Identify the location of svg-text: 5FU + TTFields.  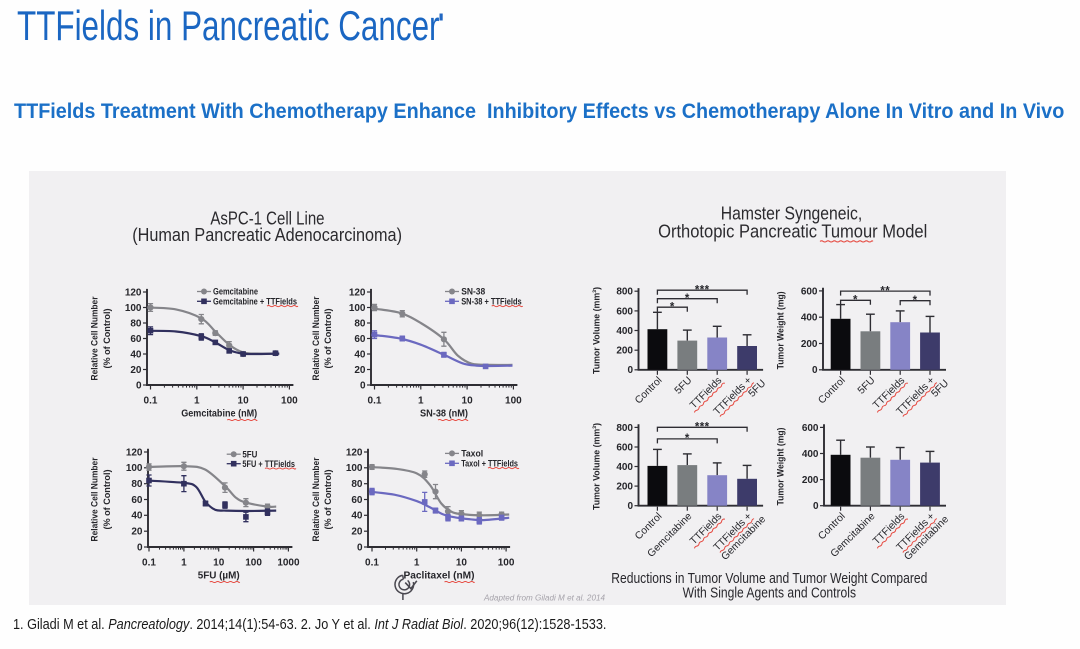
(268, 464).